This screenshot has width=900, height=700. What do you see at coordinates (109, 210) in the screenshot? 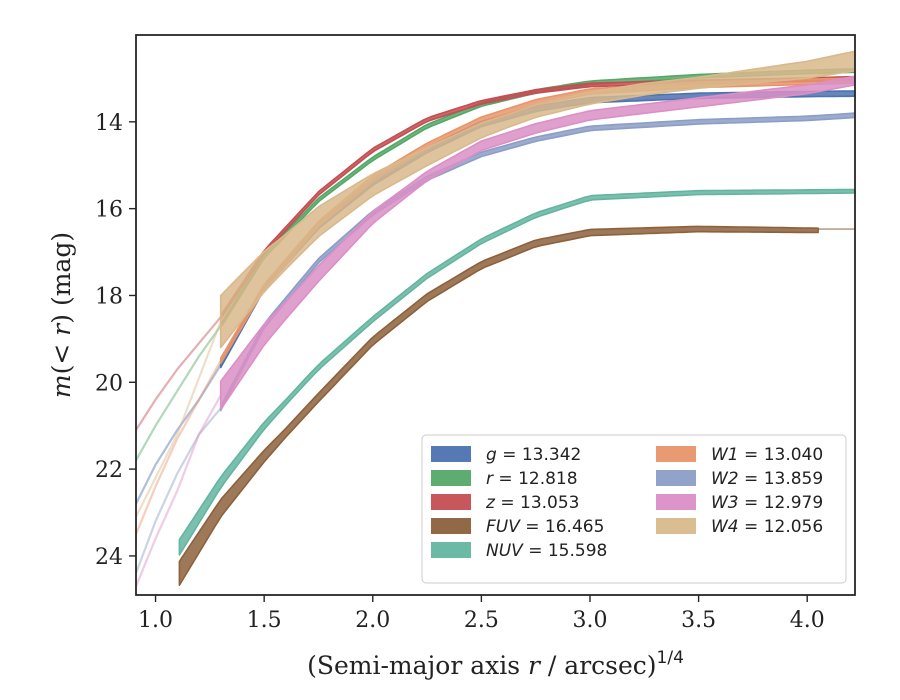
I see `y-tick-label: 16` at bounding box center [109, 210].